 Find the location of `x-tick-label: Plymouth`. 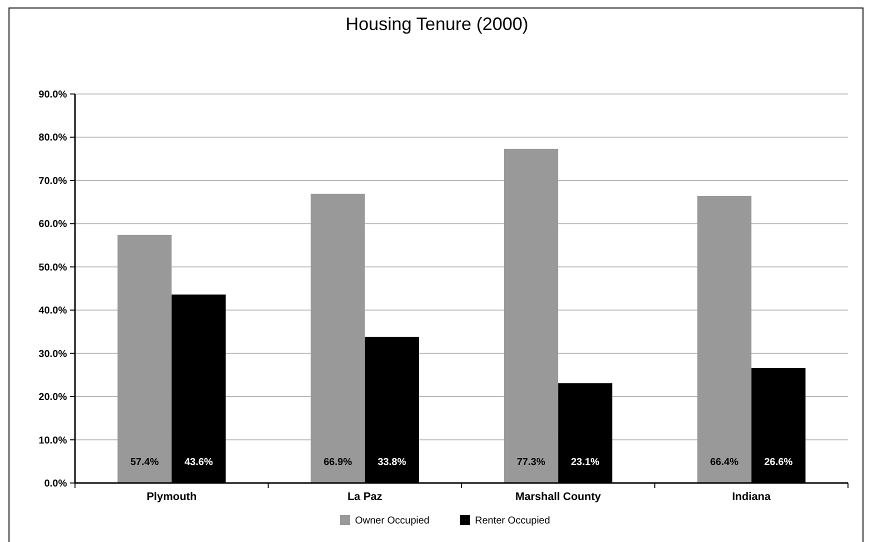

x-tick-label: Plymouth is located at coordinates (171, 497).